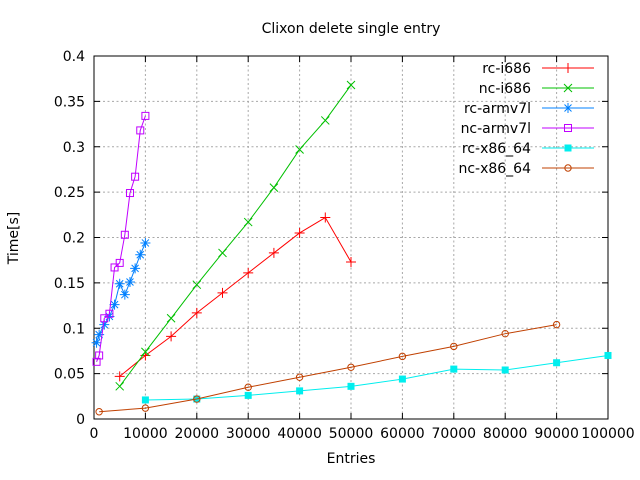 Image resolution: width=640 pixels, height=480 pixels. I want to click on x-tick-label: 50000, so click(351, 434).